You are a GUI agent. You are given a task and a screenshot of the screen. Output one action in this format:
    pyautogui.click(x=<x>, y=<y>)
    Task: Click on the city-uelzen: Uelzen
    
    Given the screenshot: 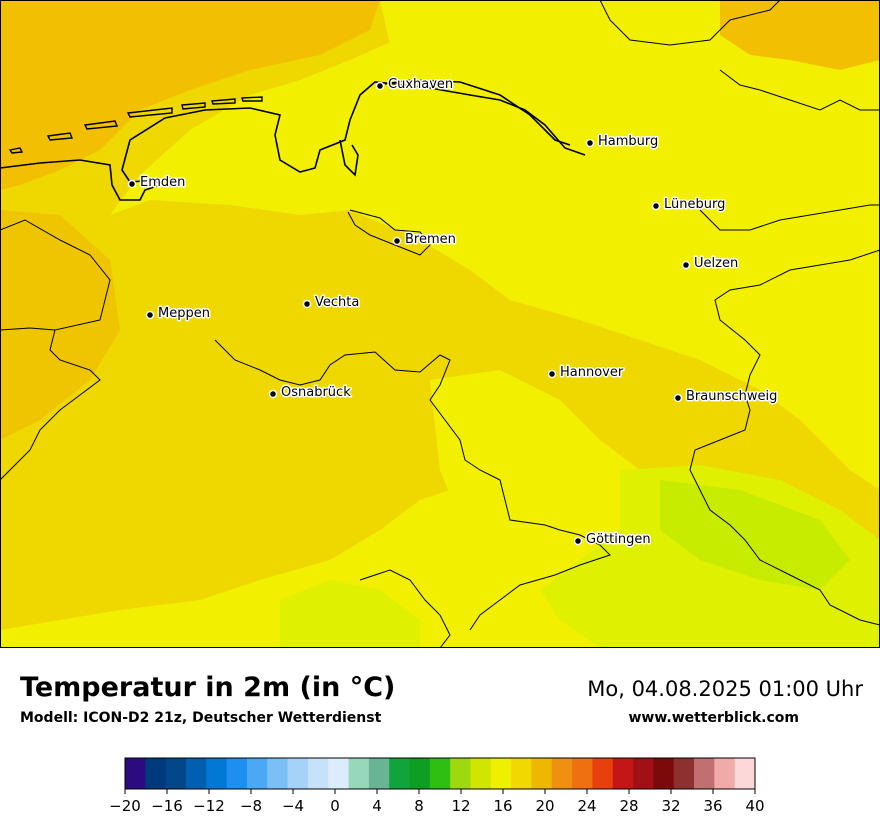 What is the action you would take?
    pyautogui.click(x=710, y=264)
    